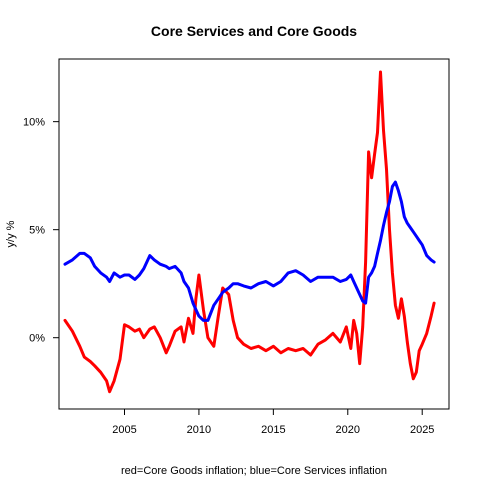  I want to click on x-tick-label: 2005, so click(124, 430).